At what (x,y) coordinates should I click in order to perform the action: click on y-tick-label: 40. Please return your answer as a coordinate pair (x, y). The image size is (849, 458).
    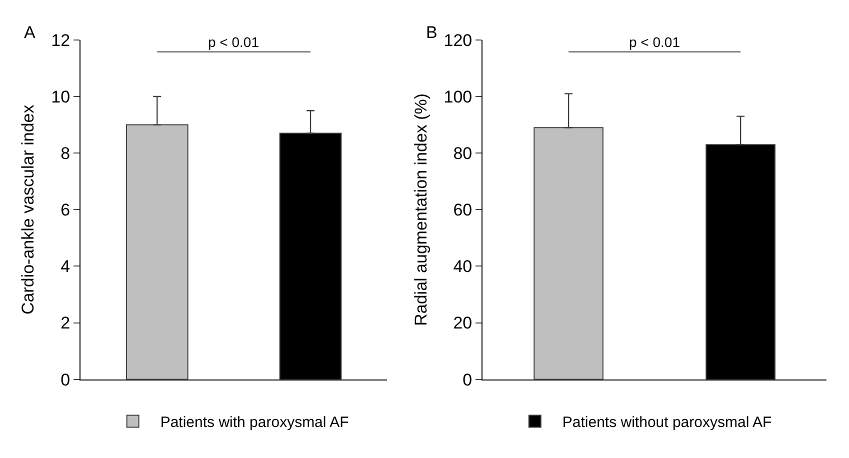
    Looking at the image, I should click on (462, 266).